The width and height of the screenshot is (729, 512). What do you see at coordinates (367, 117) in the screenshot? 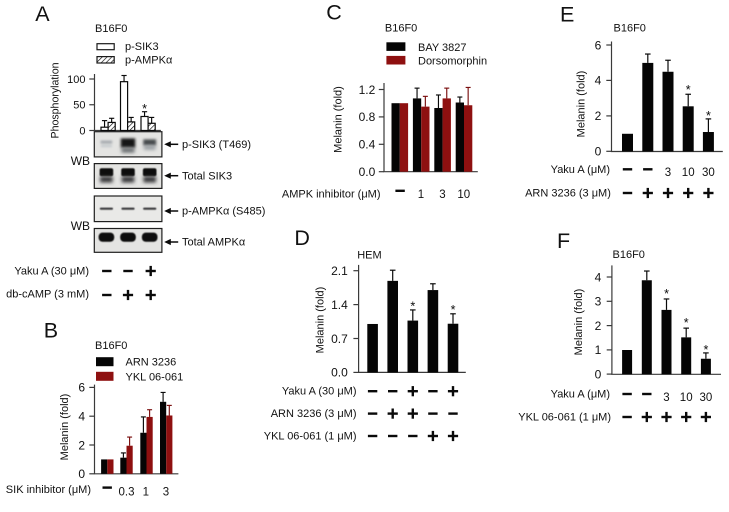
I see `svg-text: 0.8` at bounding box center [367, 117].